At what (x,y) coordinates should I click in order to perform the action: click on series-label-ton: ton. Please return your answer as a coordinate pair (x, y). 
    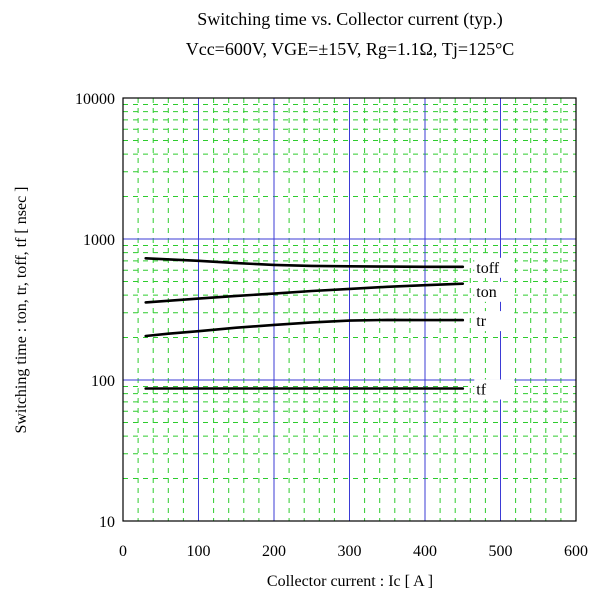
    Looking at the image, I should click on (486, 292).